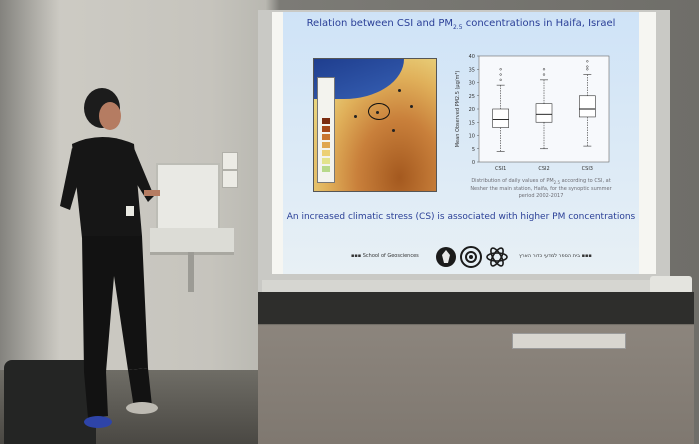  What do you see at coordinates (230, 179) in the screenshot?
I see `wall-outlet-icon` at bounding box center [230, 179].